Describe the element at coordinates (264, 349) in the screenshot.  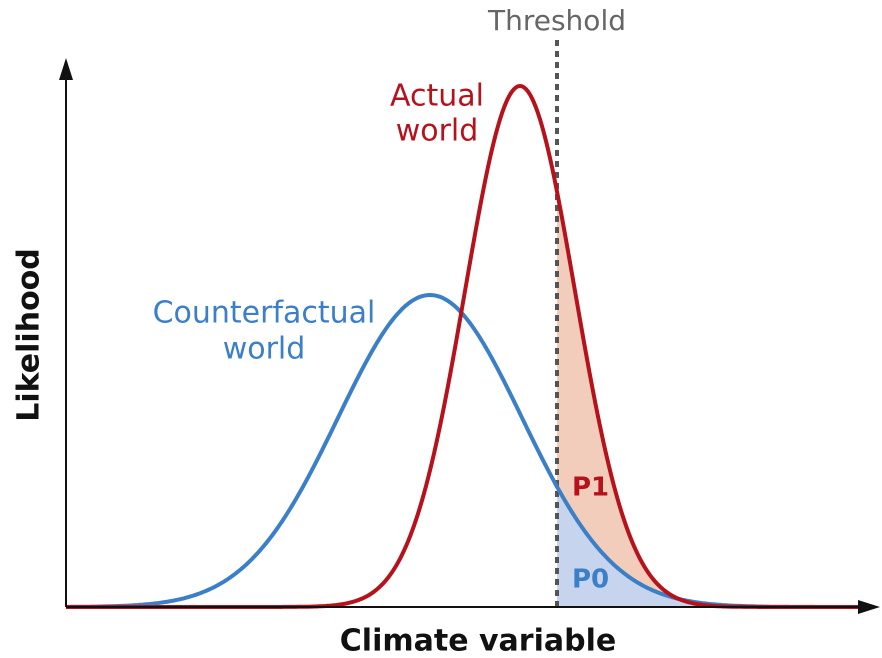
I see `counterfactual-label: world` at that location.